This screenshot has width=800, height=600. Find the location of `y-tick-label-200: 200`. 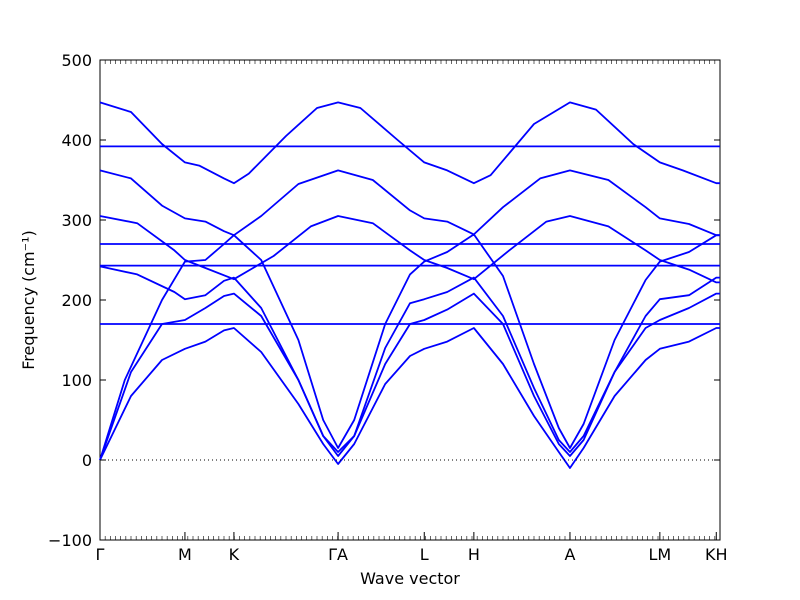

y-tick-label-200: 200 is located at coordinates (76, 300).